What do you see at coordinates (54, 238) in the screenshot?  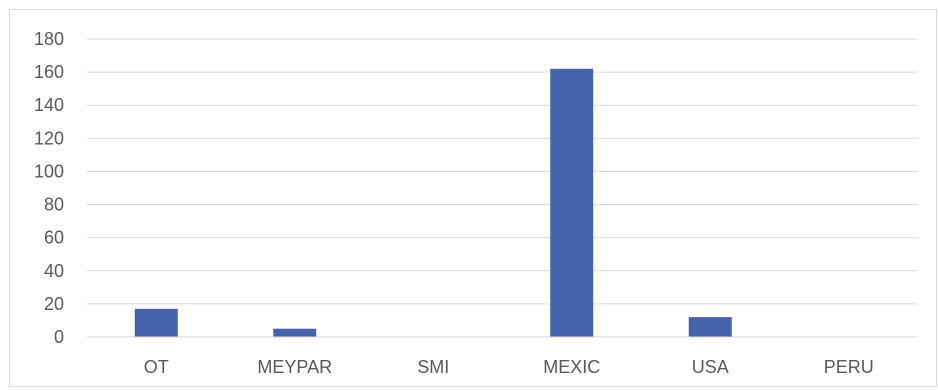 I see `y-tick-label: 60` at bounding box center [54, 238].